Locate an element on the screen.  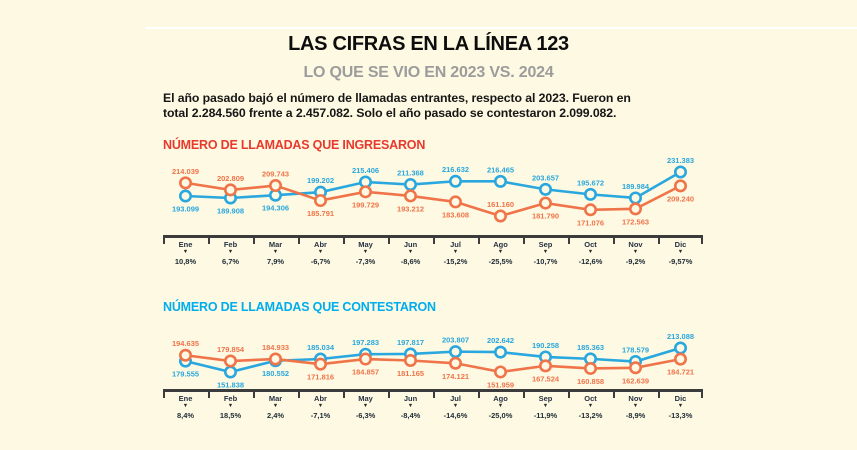
data-label-2023: 216.465 is located at coordinates (500, 169).